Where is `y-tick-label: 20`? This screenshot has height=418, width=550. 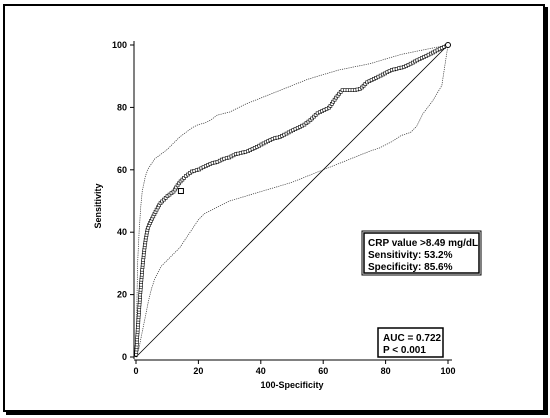 y-tick-label: 20 is located at coordinates (122, 295).